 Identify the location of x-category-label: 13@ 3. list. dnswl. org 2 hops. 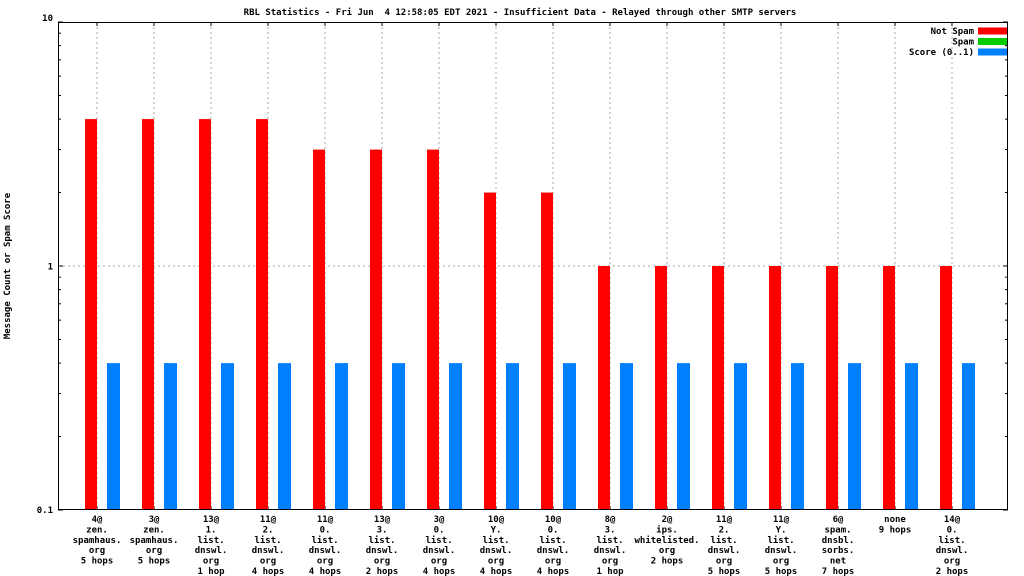
(382, 545).